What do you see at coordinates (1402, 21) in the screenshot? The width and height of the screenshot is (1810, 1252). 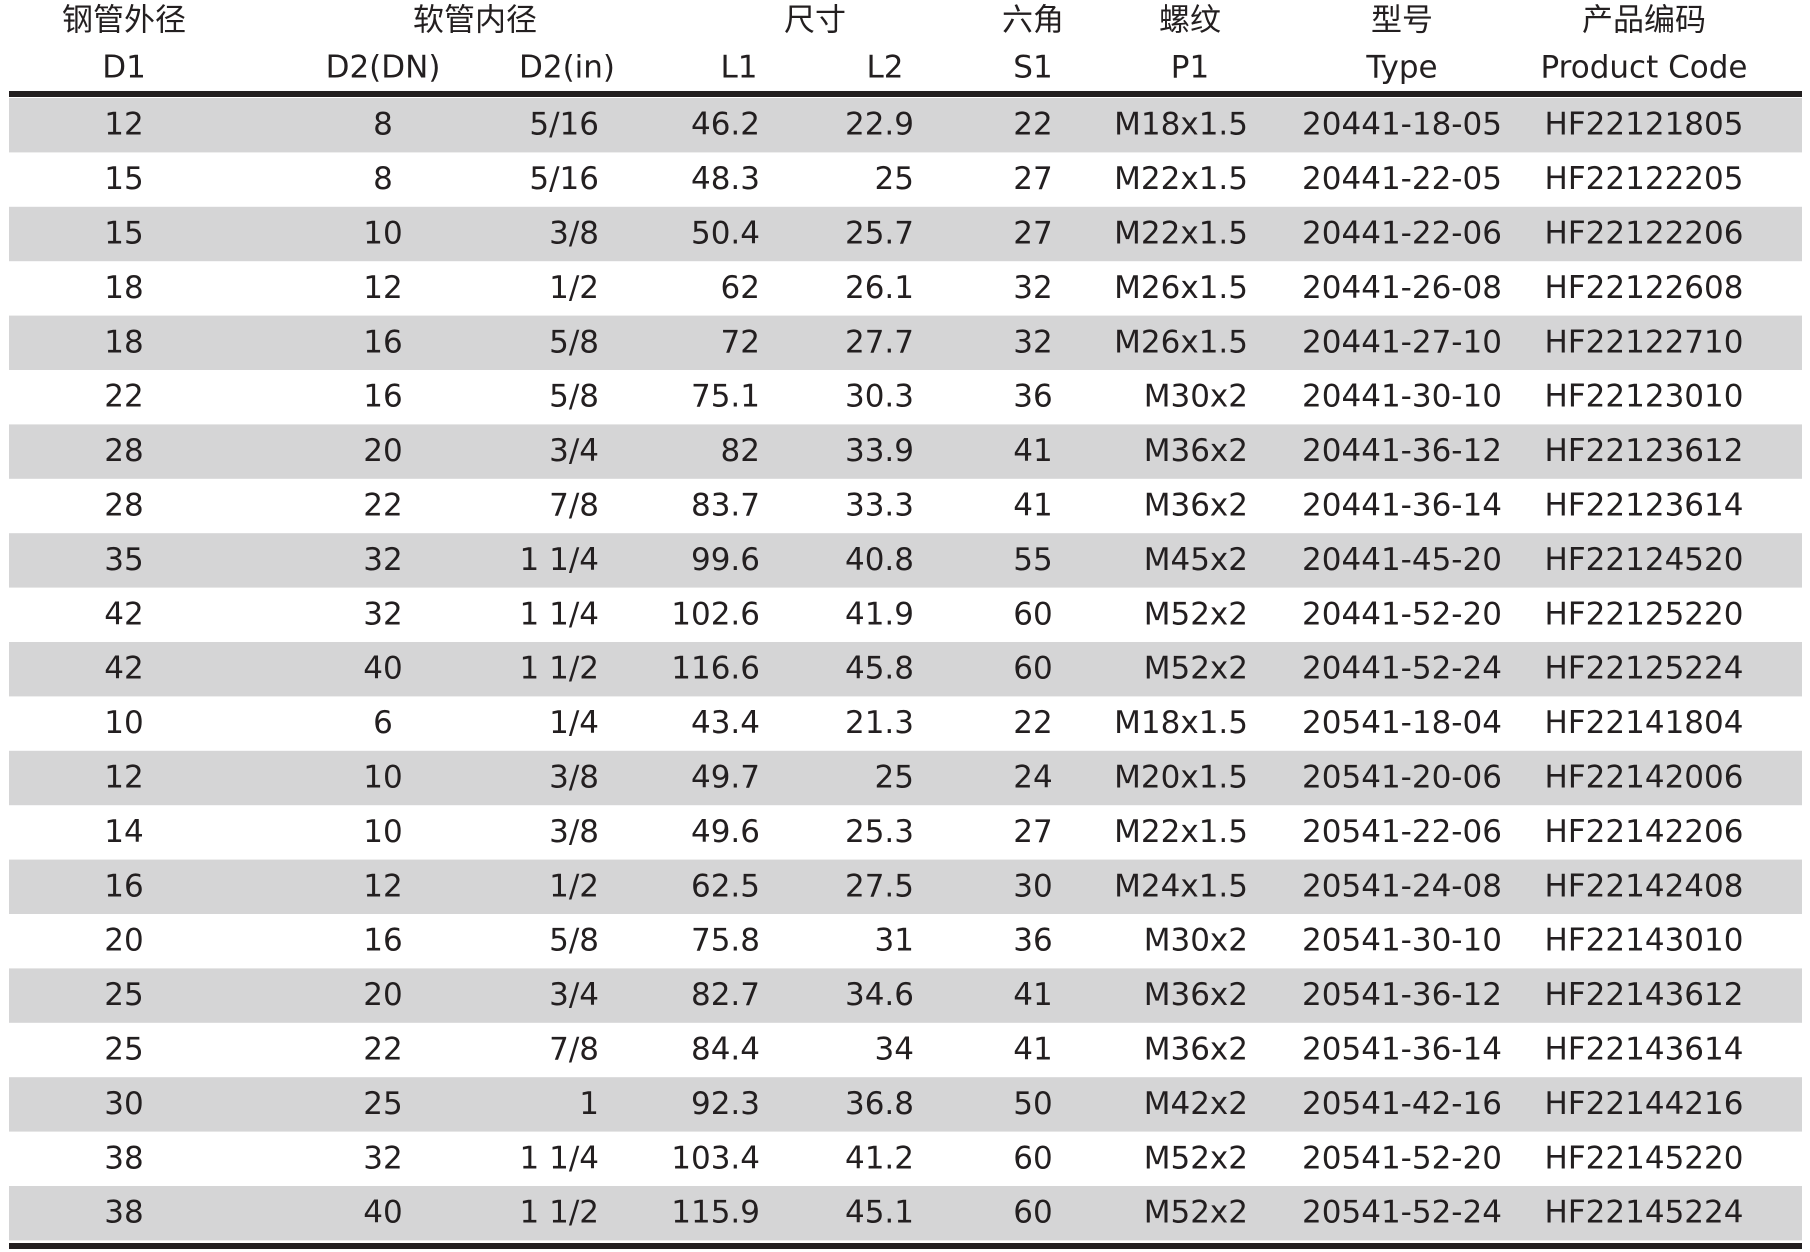 I see `group-header: 型号` at bounding box center [1402, 21].